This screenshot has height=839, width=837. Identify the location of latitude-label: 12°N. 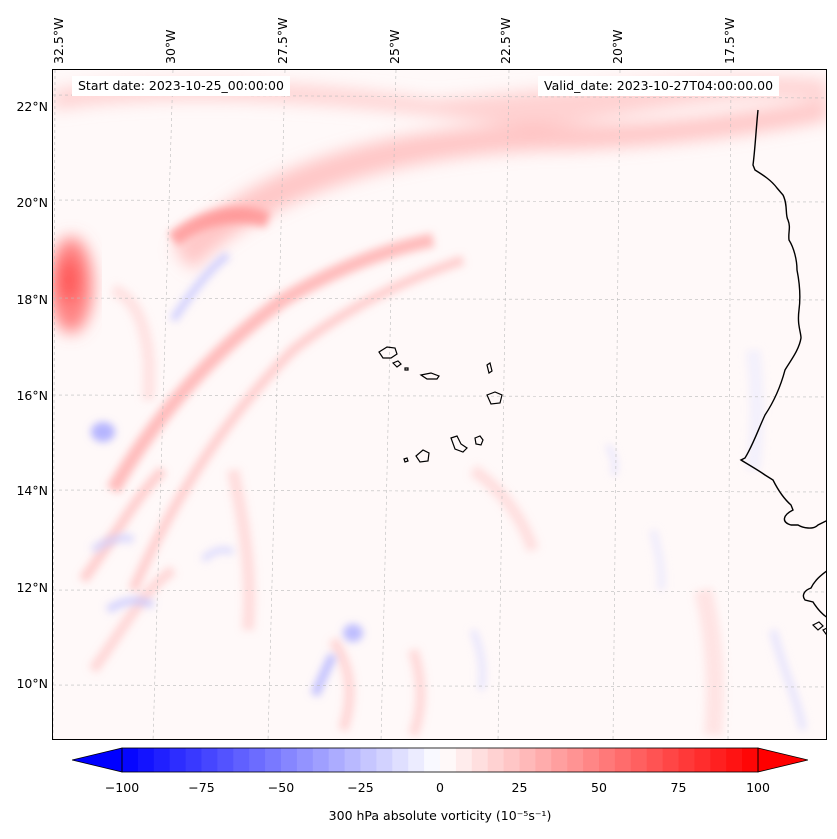
(32, 587).